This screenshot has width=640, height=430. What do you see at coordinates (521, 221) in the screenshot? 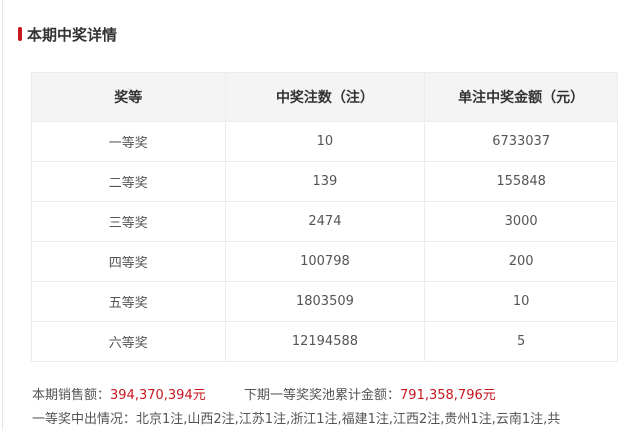
I see `cell-amount: 3000` at bounding box center [521, 221].